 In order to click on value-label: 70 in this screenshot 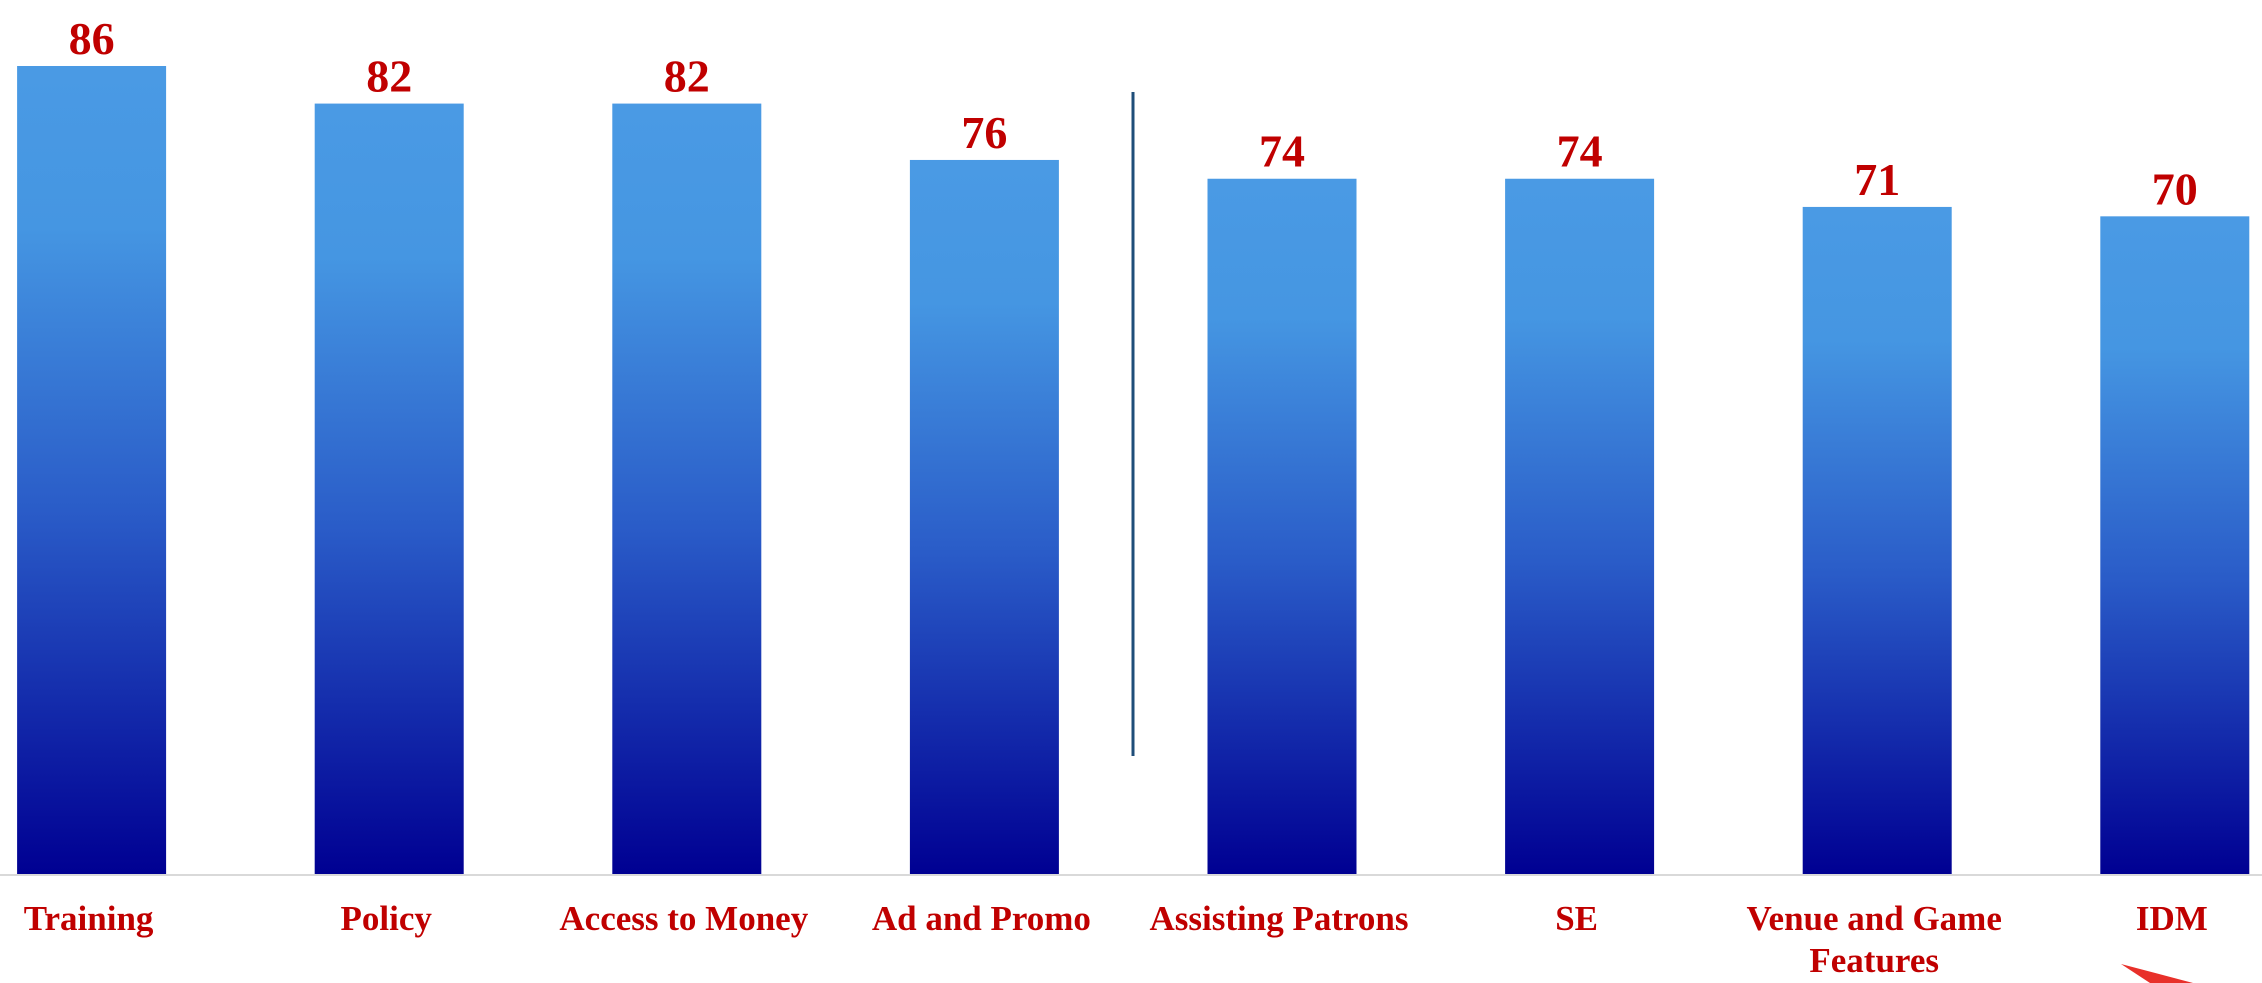, I will do `click(2175, 188)`.